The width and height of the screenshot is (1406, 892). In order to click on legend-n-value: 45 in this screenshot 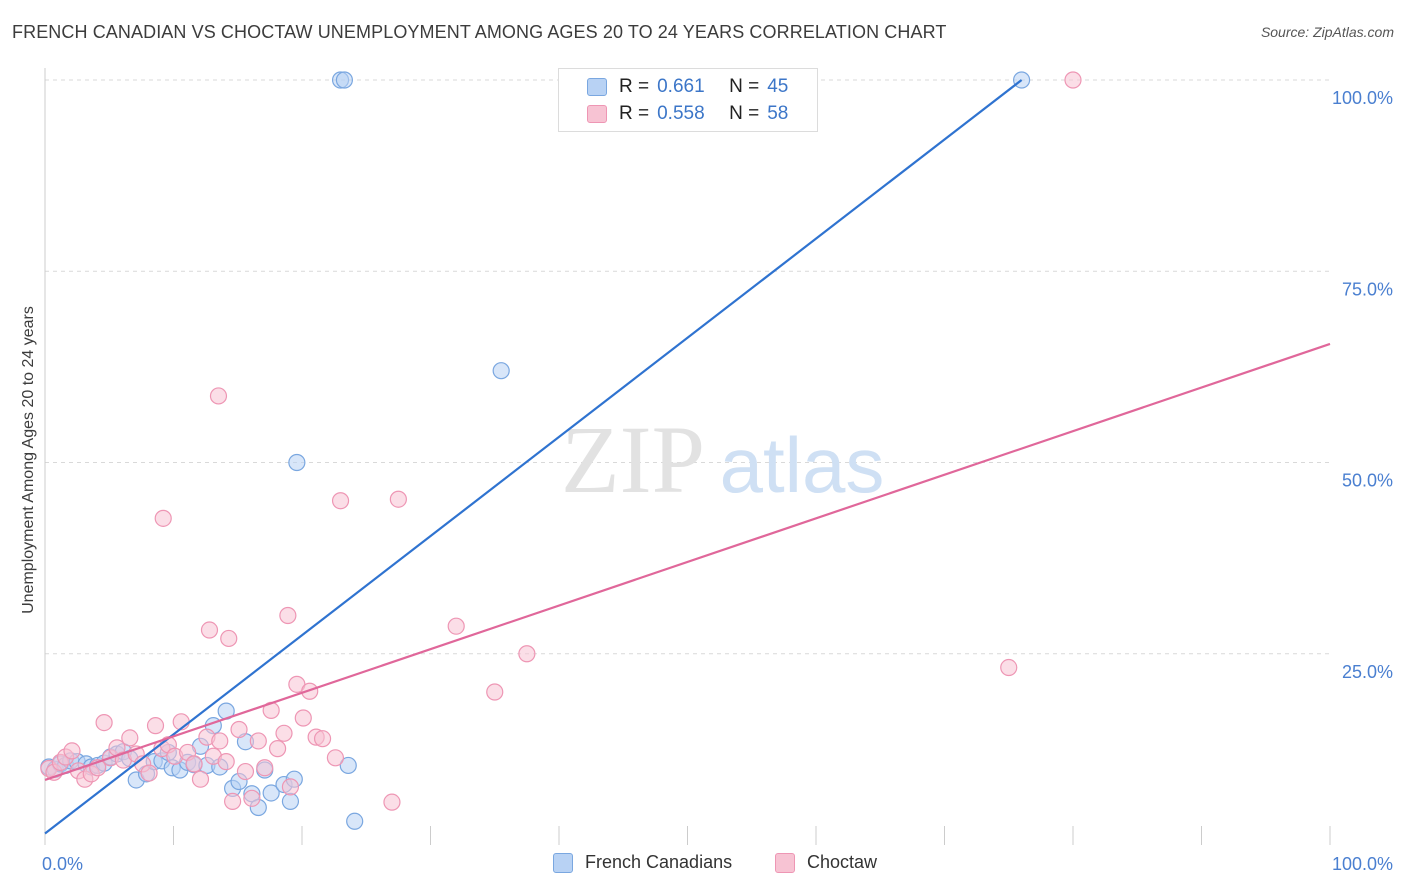, I will do `click(778, 86)`.